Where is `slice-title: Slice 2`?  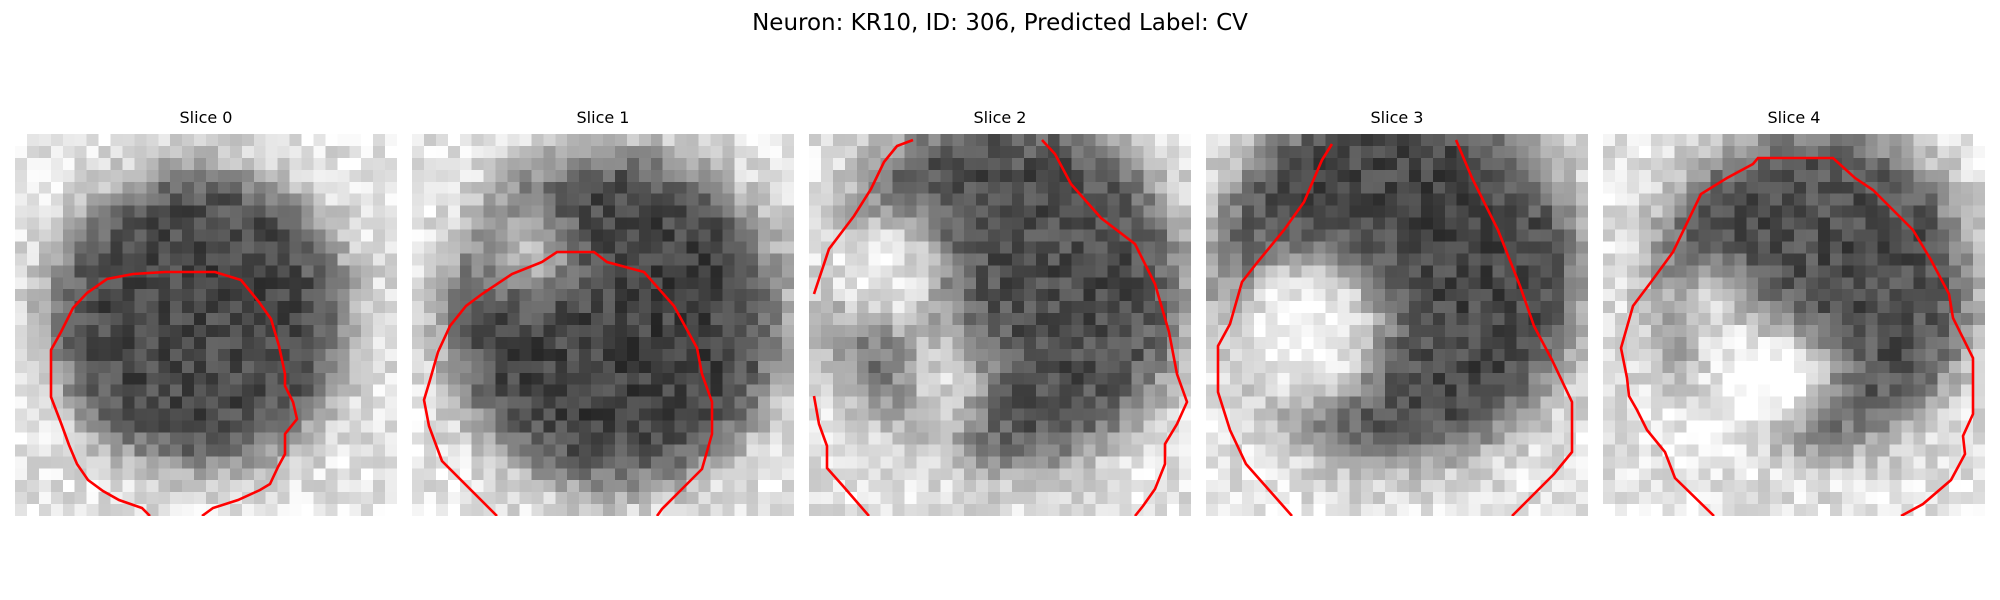
slice-title: Slice 2 is located at coordinates (1000, 117).